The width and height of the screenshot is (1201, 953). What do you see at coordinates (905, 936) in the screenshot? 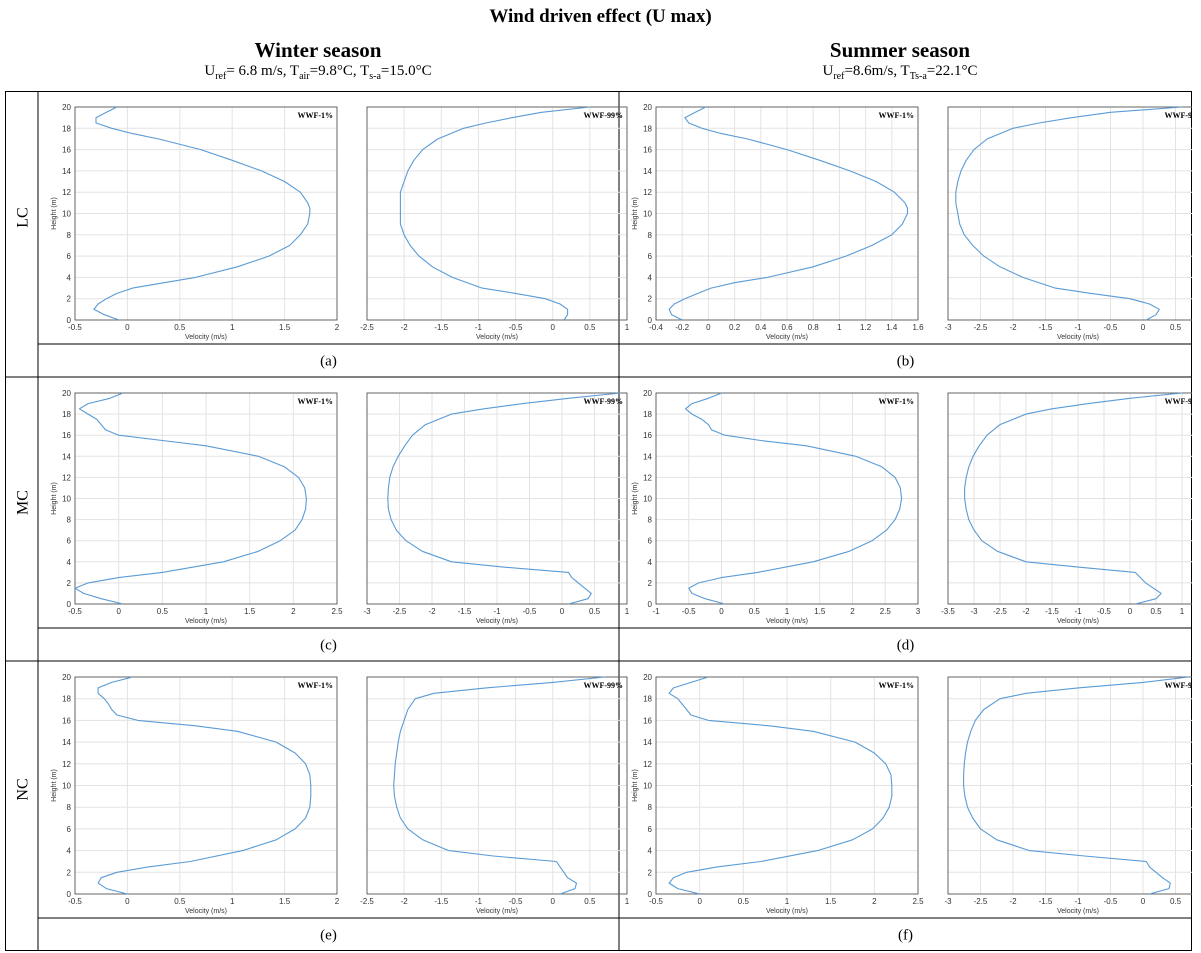
I see `panel-caption: (f)` at bounding box center [905, 936].